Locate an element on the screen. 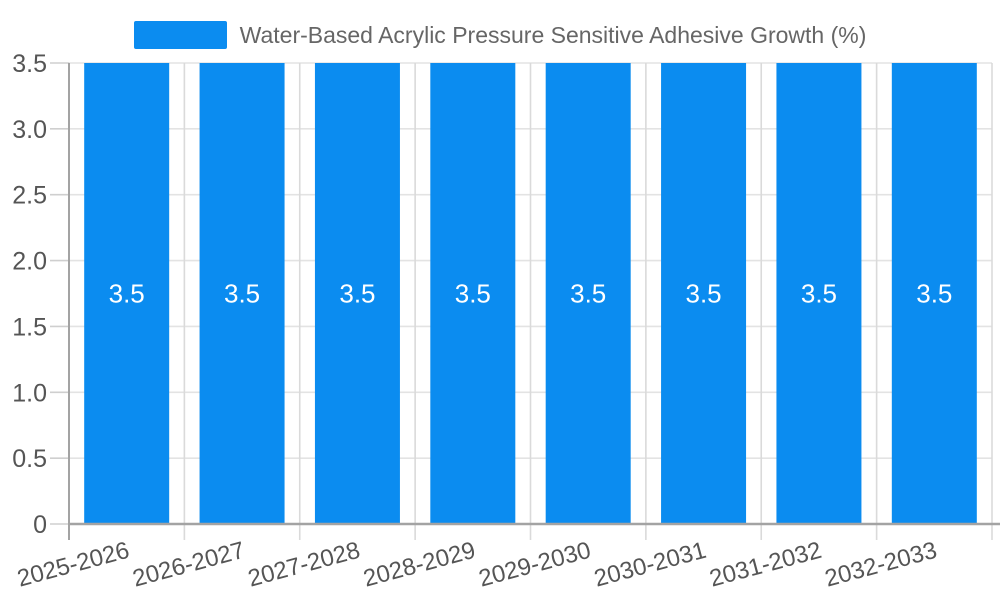 This screenshot has width=1000, height=600. y-axis-tick-label: 3.0 is located at coordinates (29, 130).